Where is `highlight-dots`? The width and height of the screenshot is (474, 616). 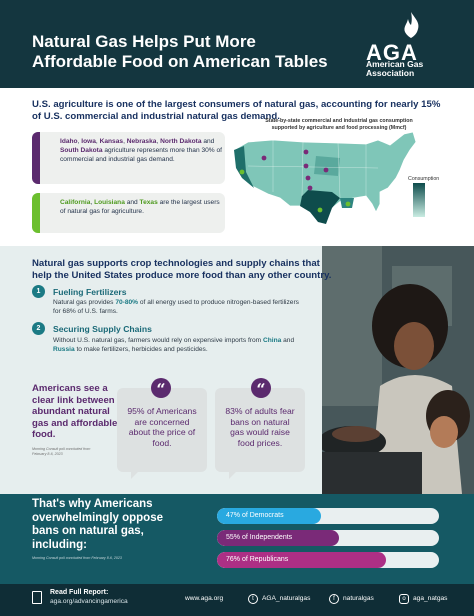
highlight-dots is located at coordinates (295, 170).